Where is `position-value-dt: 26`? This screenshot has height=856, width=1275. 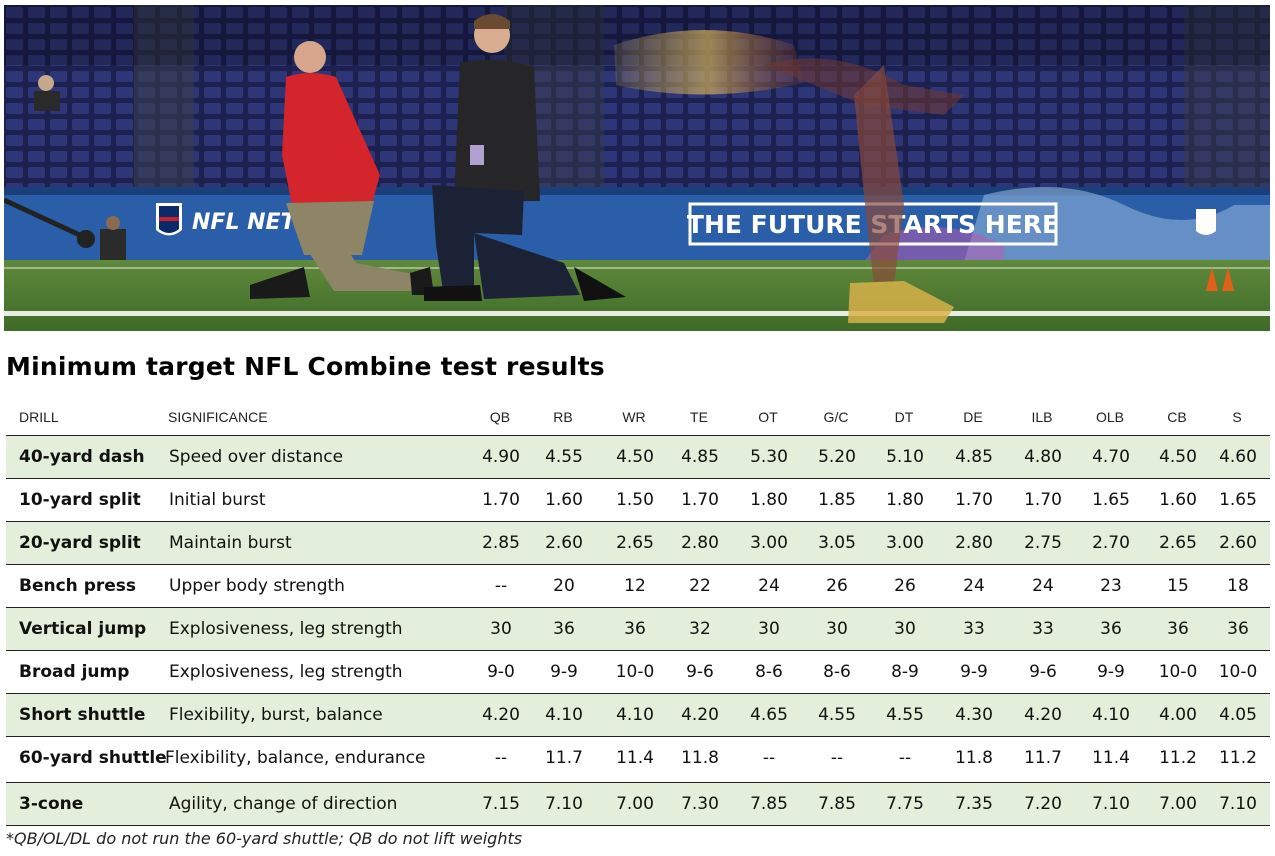
position-value-dt: 26 is located at coordinates (905, 586).